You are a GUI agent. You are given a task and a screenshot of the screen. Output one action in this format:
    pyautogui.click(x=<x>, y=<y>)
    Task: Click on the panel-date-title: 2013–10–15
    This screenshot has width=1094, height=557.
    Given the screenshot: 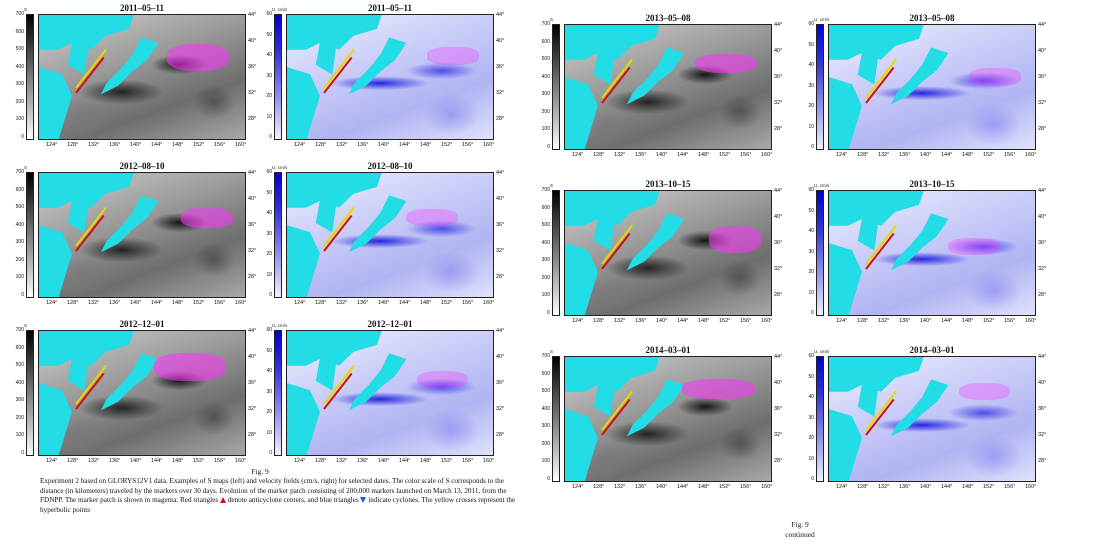 What is the action you would take?
    pyautogui.click(x=932, y=184)
    